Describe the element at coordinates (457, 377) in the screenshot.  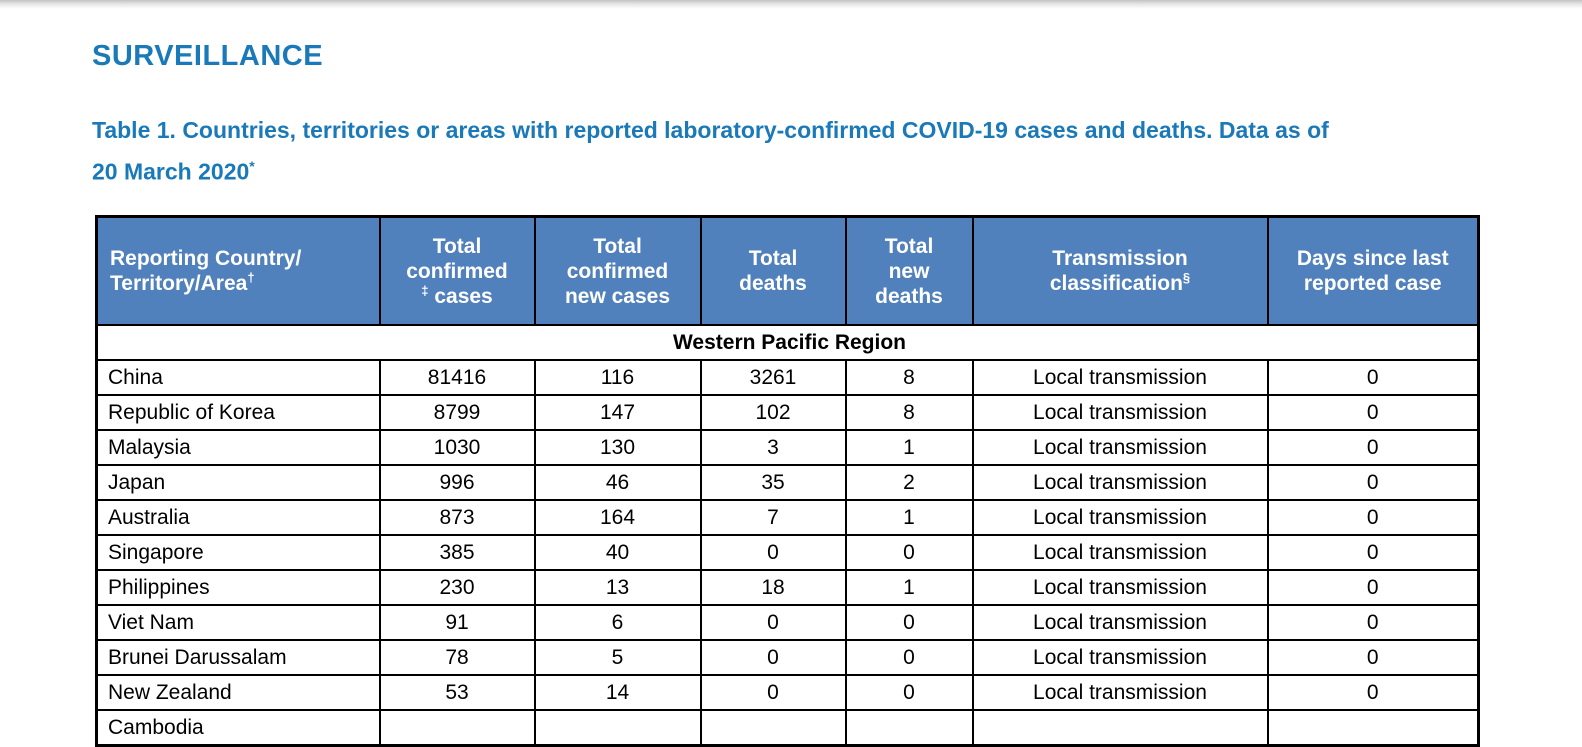
I see `cell-total-confirmed-cases: 81416` at that location.